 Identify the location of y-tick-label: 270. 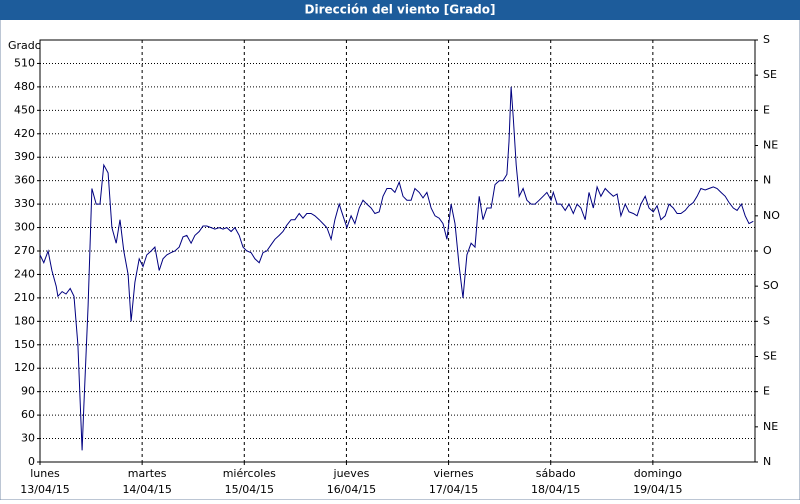
(24, 250).